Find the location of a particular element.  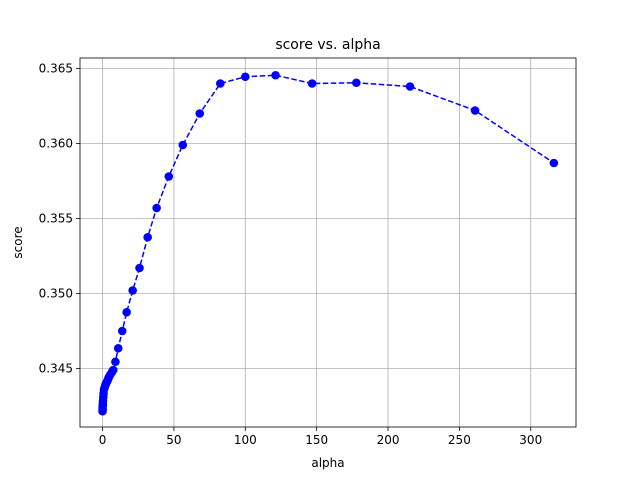

x-axis: 0 50 100 150 200 250 300 is located at coordinates (320, 437).